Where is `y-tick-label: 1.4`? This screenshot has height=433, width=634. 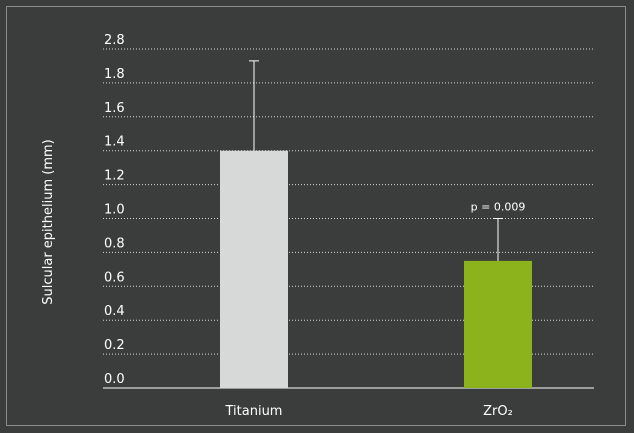
y-tick-label: 1.4 is located at coordinates (114, 142).